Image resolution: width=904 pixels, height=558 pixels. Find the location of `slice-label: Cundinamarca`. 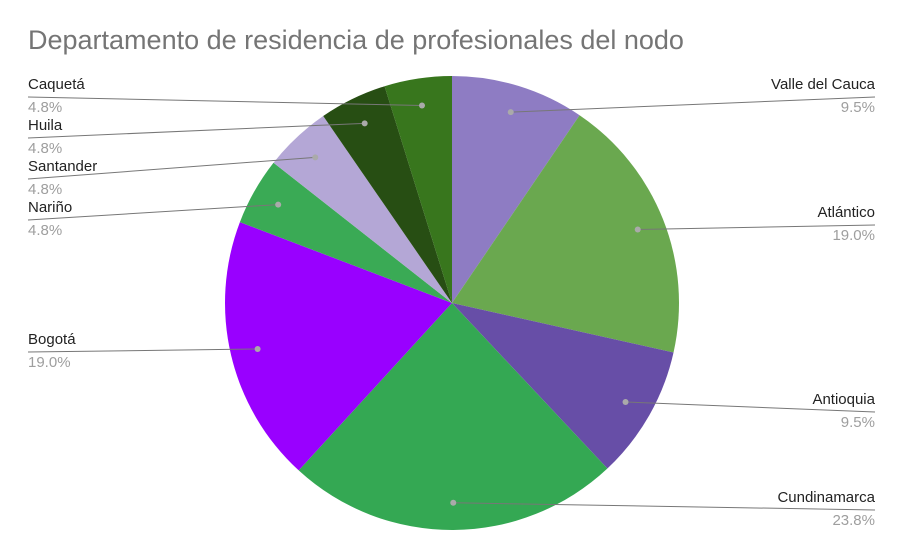

slice-label: Cundinamarca is located at coordinates (826, 497).